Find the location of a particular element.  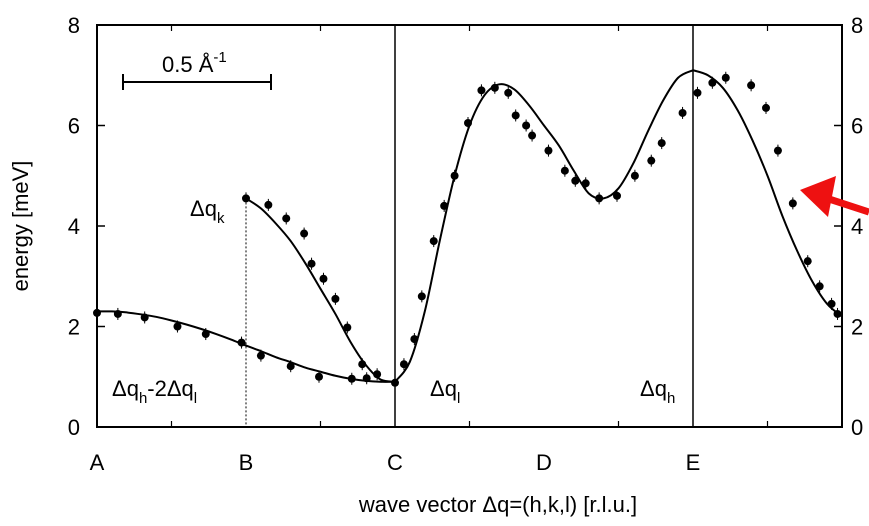

y-tick-label-right: 4 is located at coordinates (857, 226).